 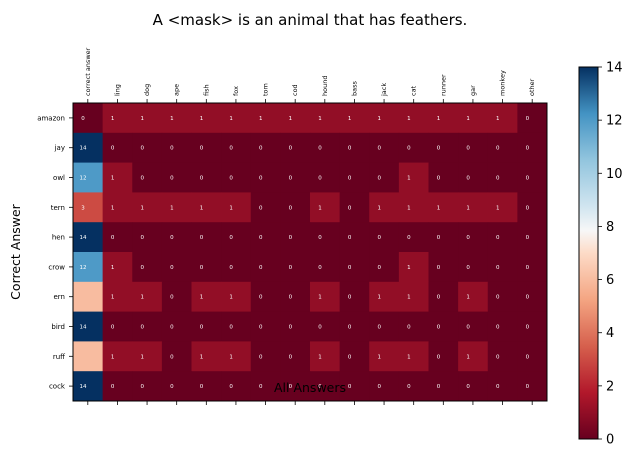 What do you see at coordinates (56, 267) in the screenshot?
I see `y-tick-label: crow` at bounding box center [56, 267].